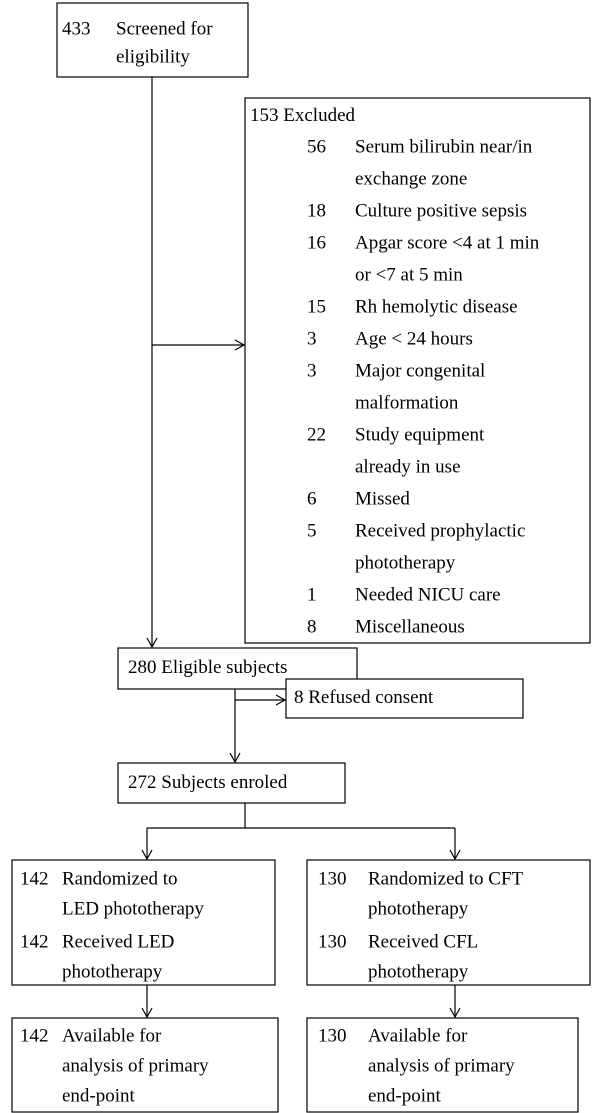  Describe the element at coordinates (414, 338) in the screenshot. I see `line-text: Age < 24 hours` at that location.